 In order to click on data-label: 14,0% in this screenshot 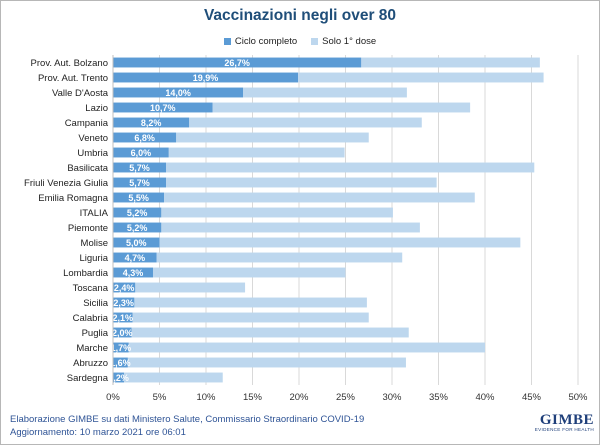, I will do `click(178, 93)`.